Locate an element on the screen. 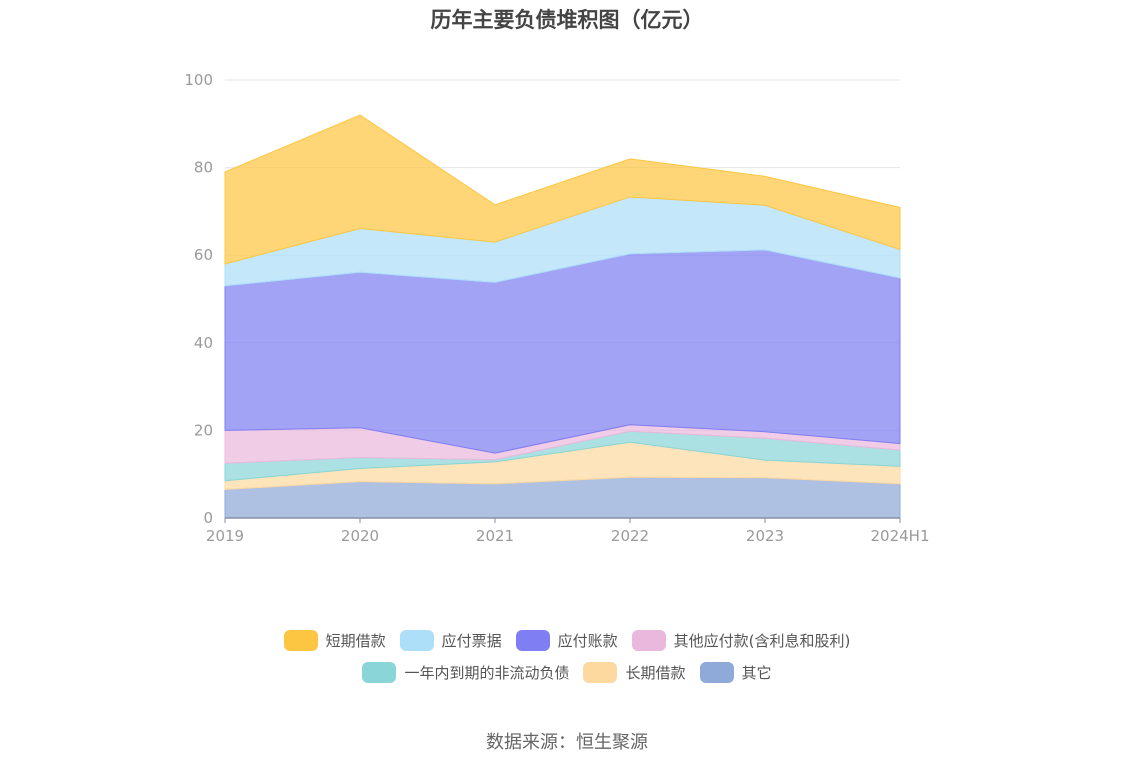 The image size is (1134, 766). y-tick-label: 20 is located at coordinates (203, 430).